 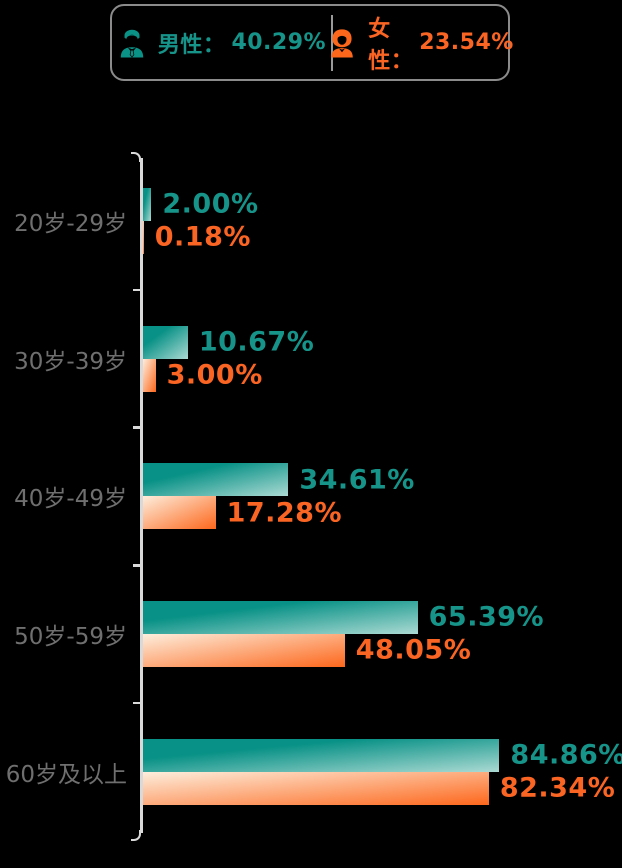 What do you see at coordinates (132, 43) in the screenshot?
I see `male-person-icon` at bounding box center [132, 43].